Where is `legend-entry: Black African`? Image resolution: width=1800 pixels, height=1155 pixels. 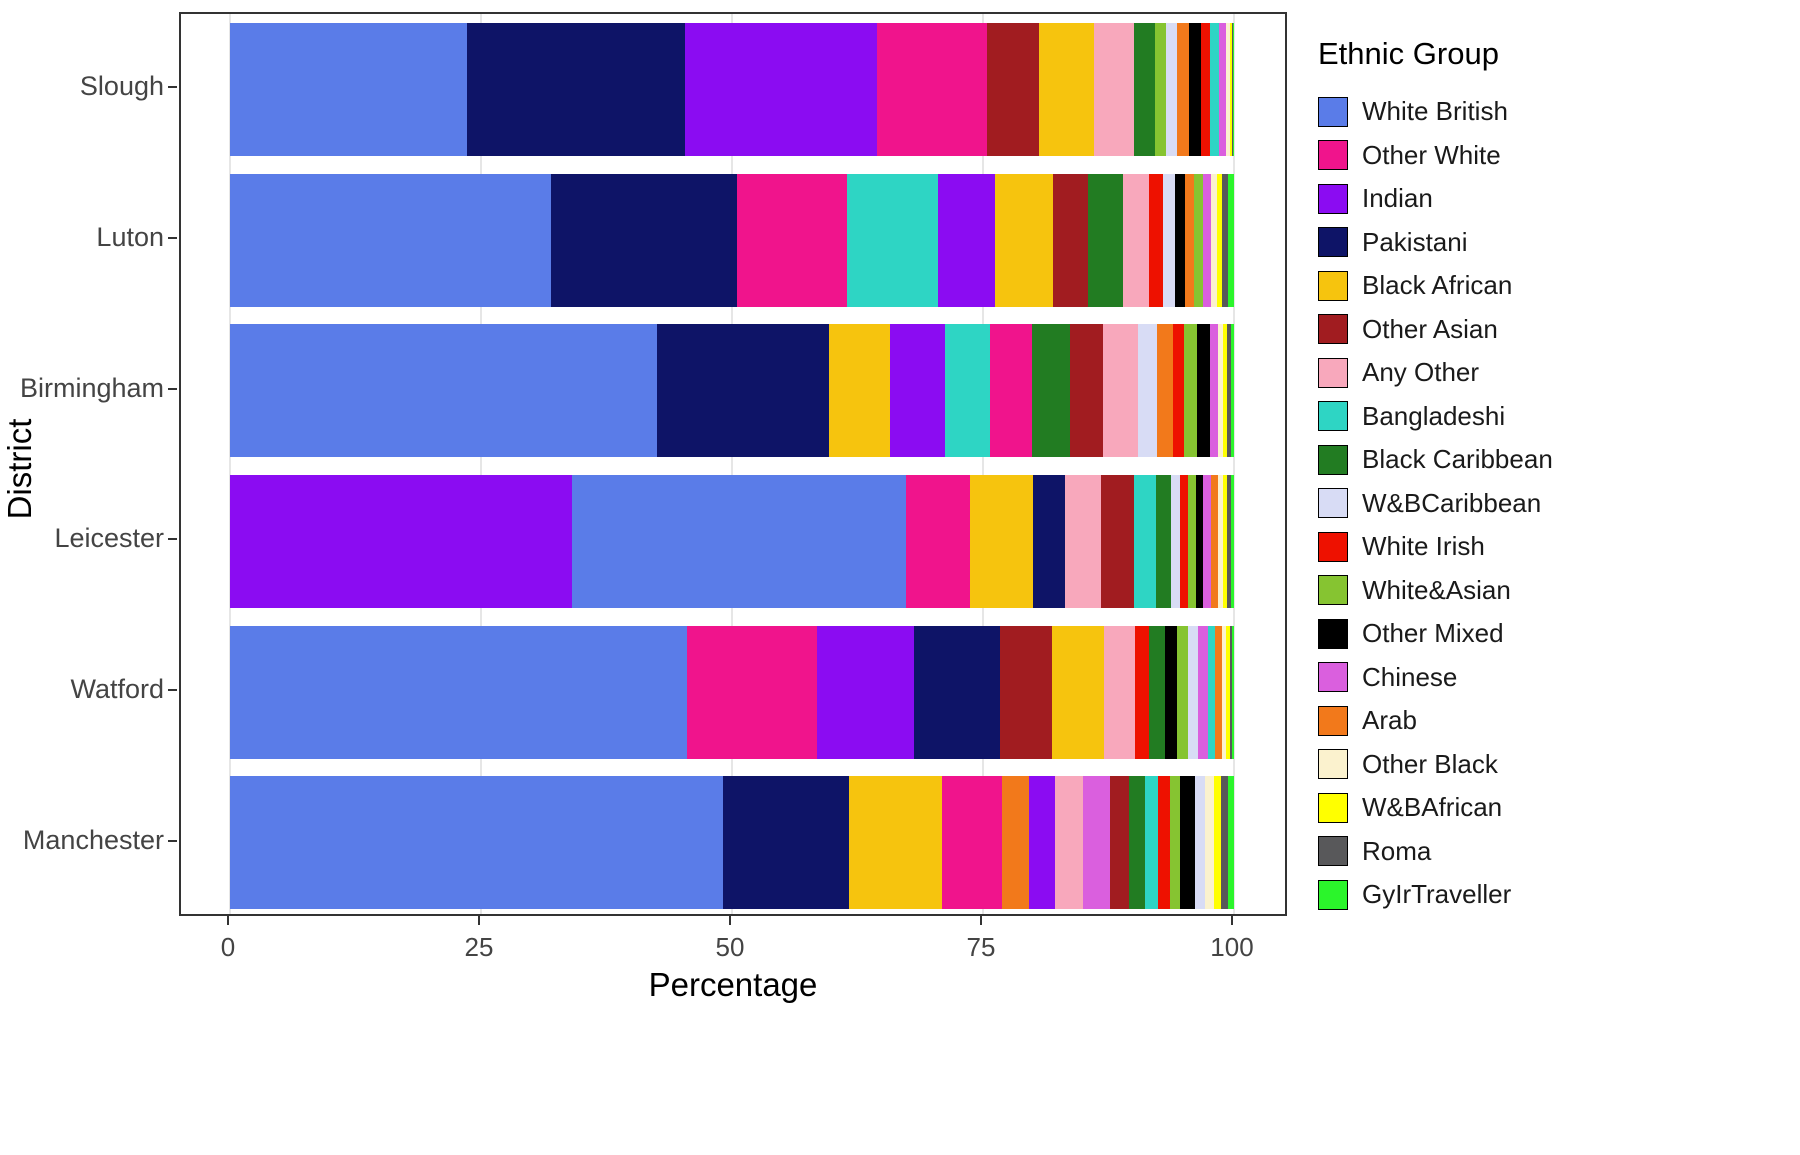 legend-entry: Black African is located at coordinates (1435, 286).